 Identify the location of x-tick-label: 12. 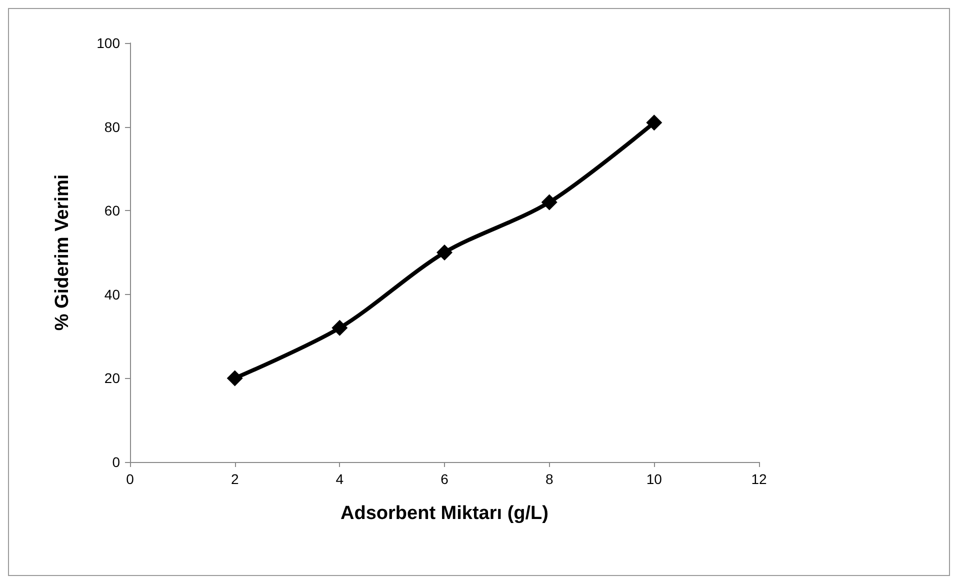
(759, 479).